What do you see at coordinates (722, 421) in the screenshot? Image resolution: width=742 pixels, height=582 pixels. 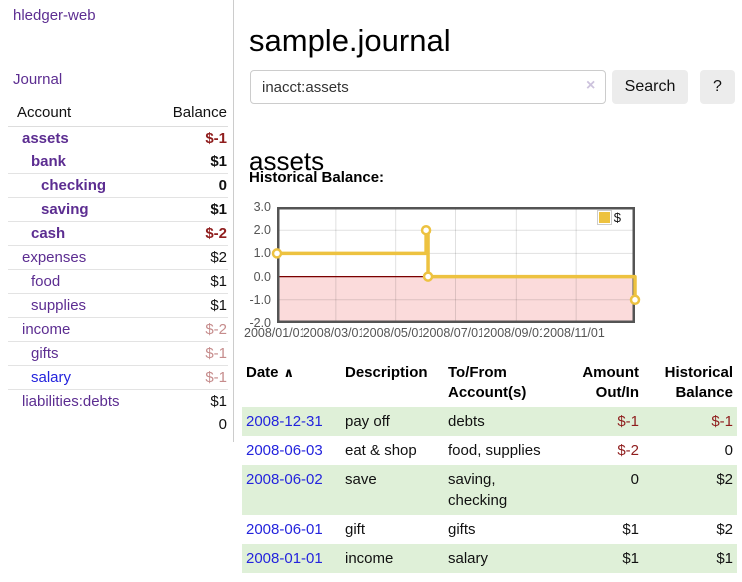 I see `transaction-balance: $-1` at bounding box center [722, 421].